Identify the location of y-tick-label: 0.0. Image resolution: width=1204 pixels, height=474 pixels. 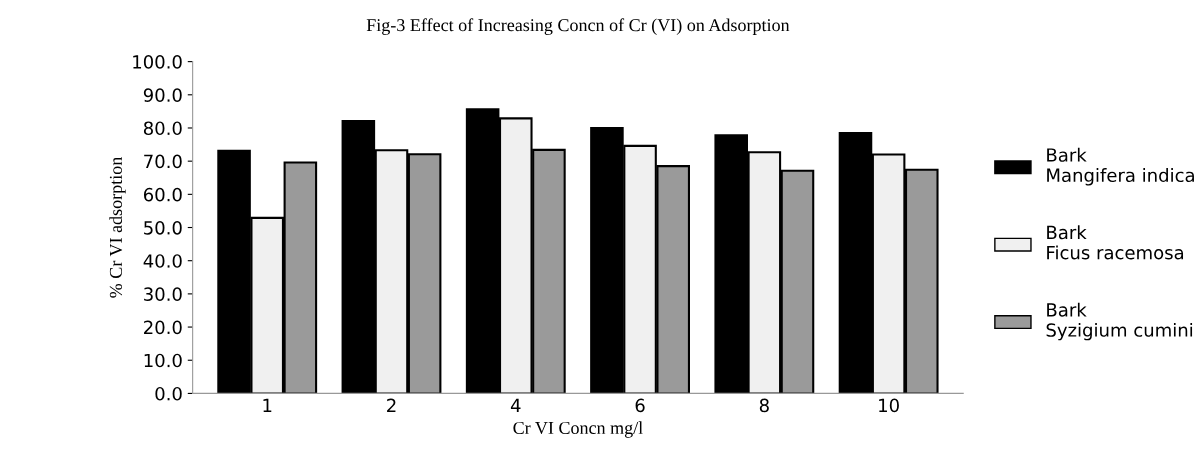
(168, 393).